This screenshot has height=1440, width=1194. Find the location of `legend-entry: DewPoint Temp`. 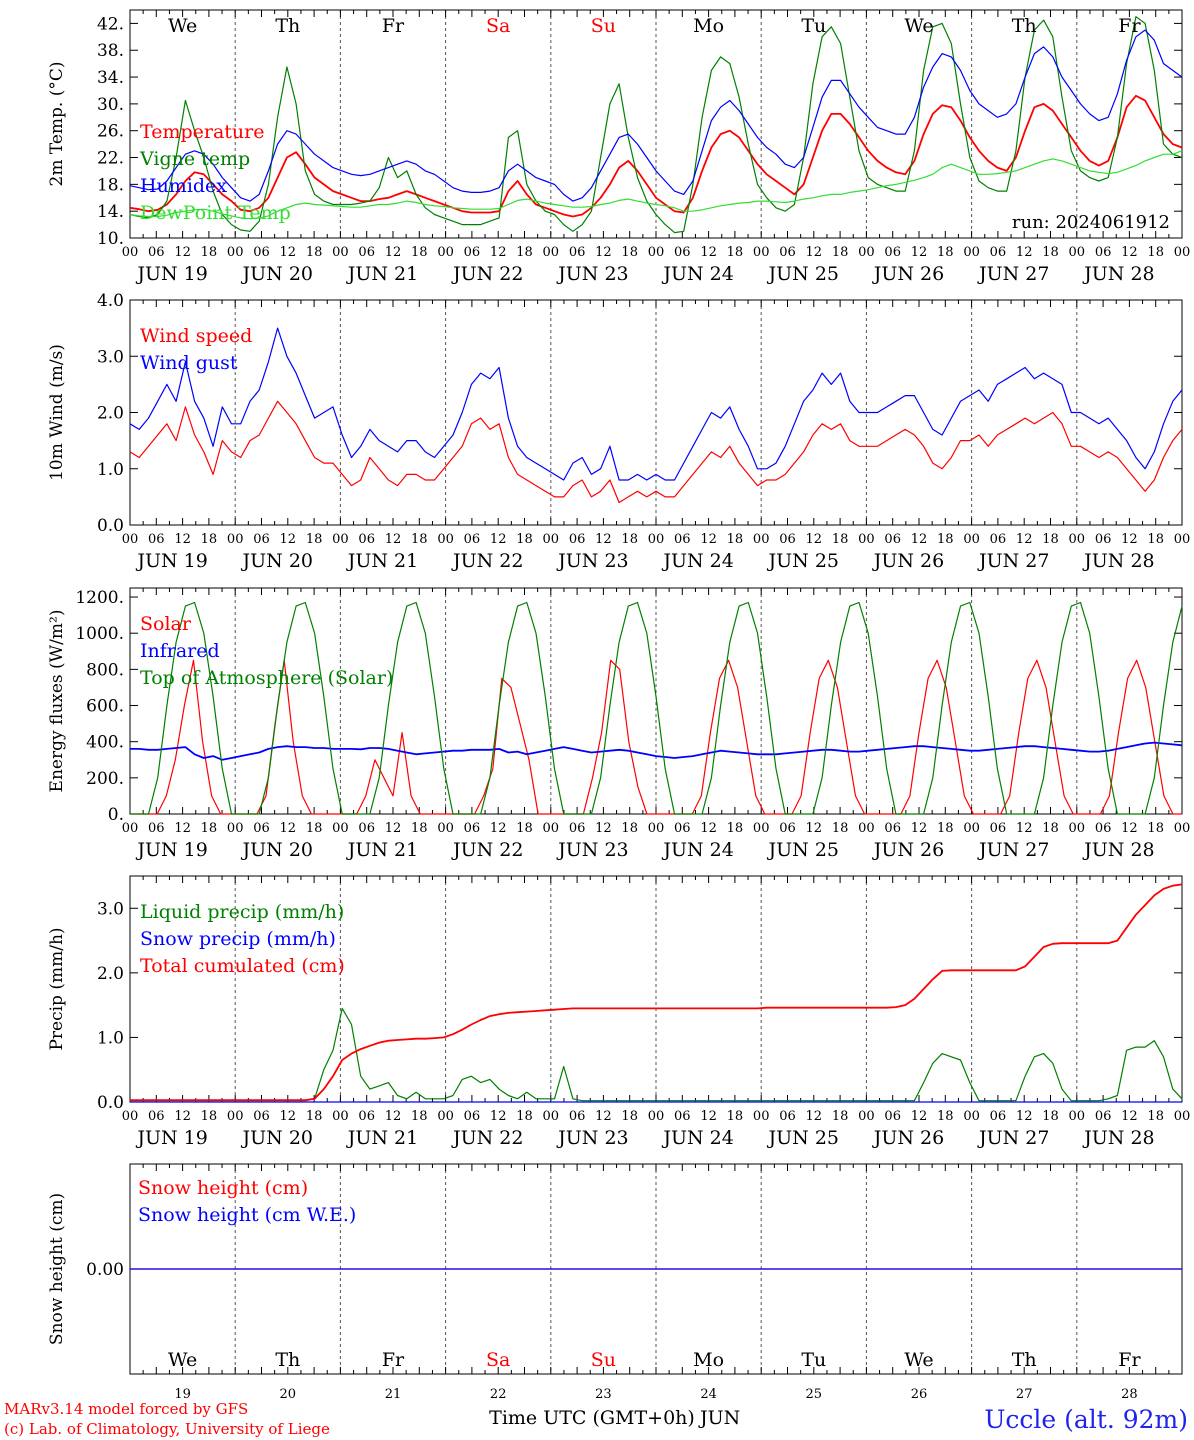

legend-entry: DewPoint Temp is located at coordinates (215, 213).